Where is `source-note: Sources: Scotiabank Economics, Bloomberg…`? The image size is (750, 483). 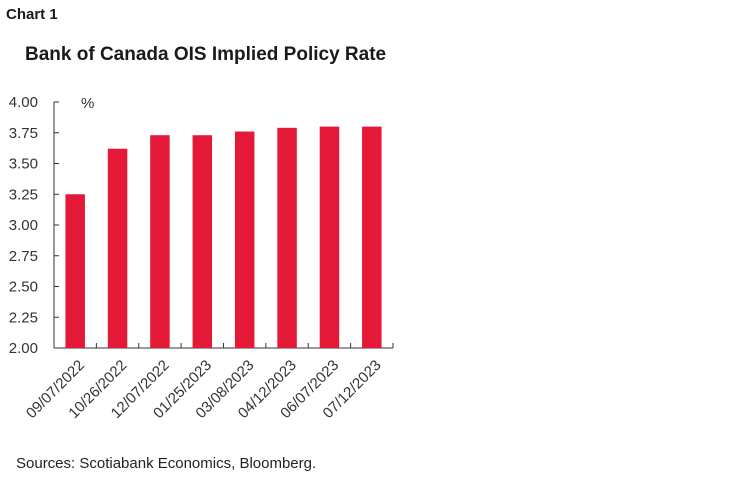
source-note: Sources: Scotiabank Economics, Bloomberg… is located at coordinates (166, 463).